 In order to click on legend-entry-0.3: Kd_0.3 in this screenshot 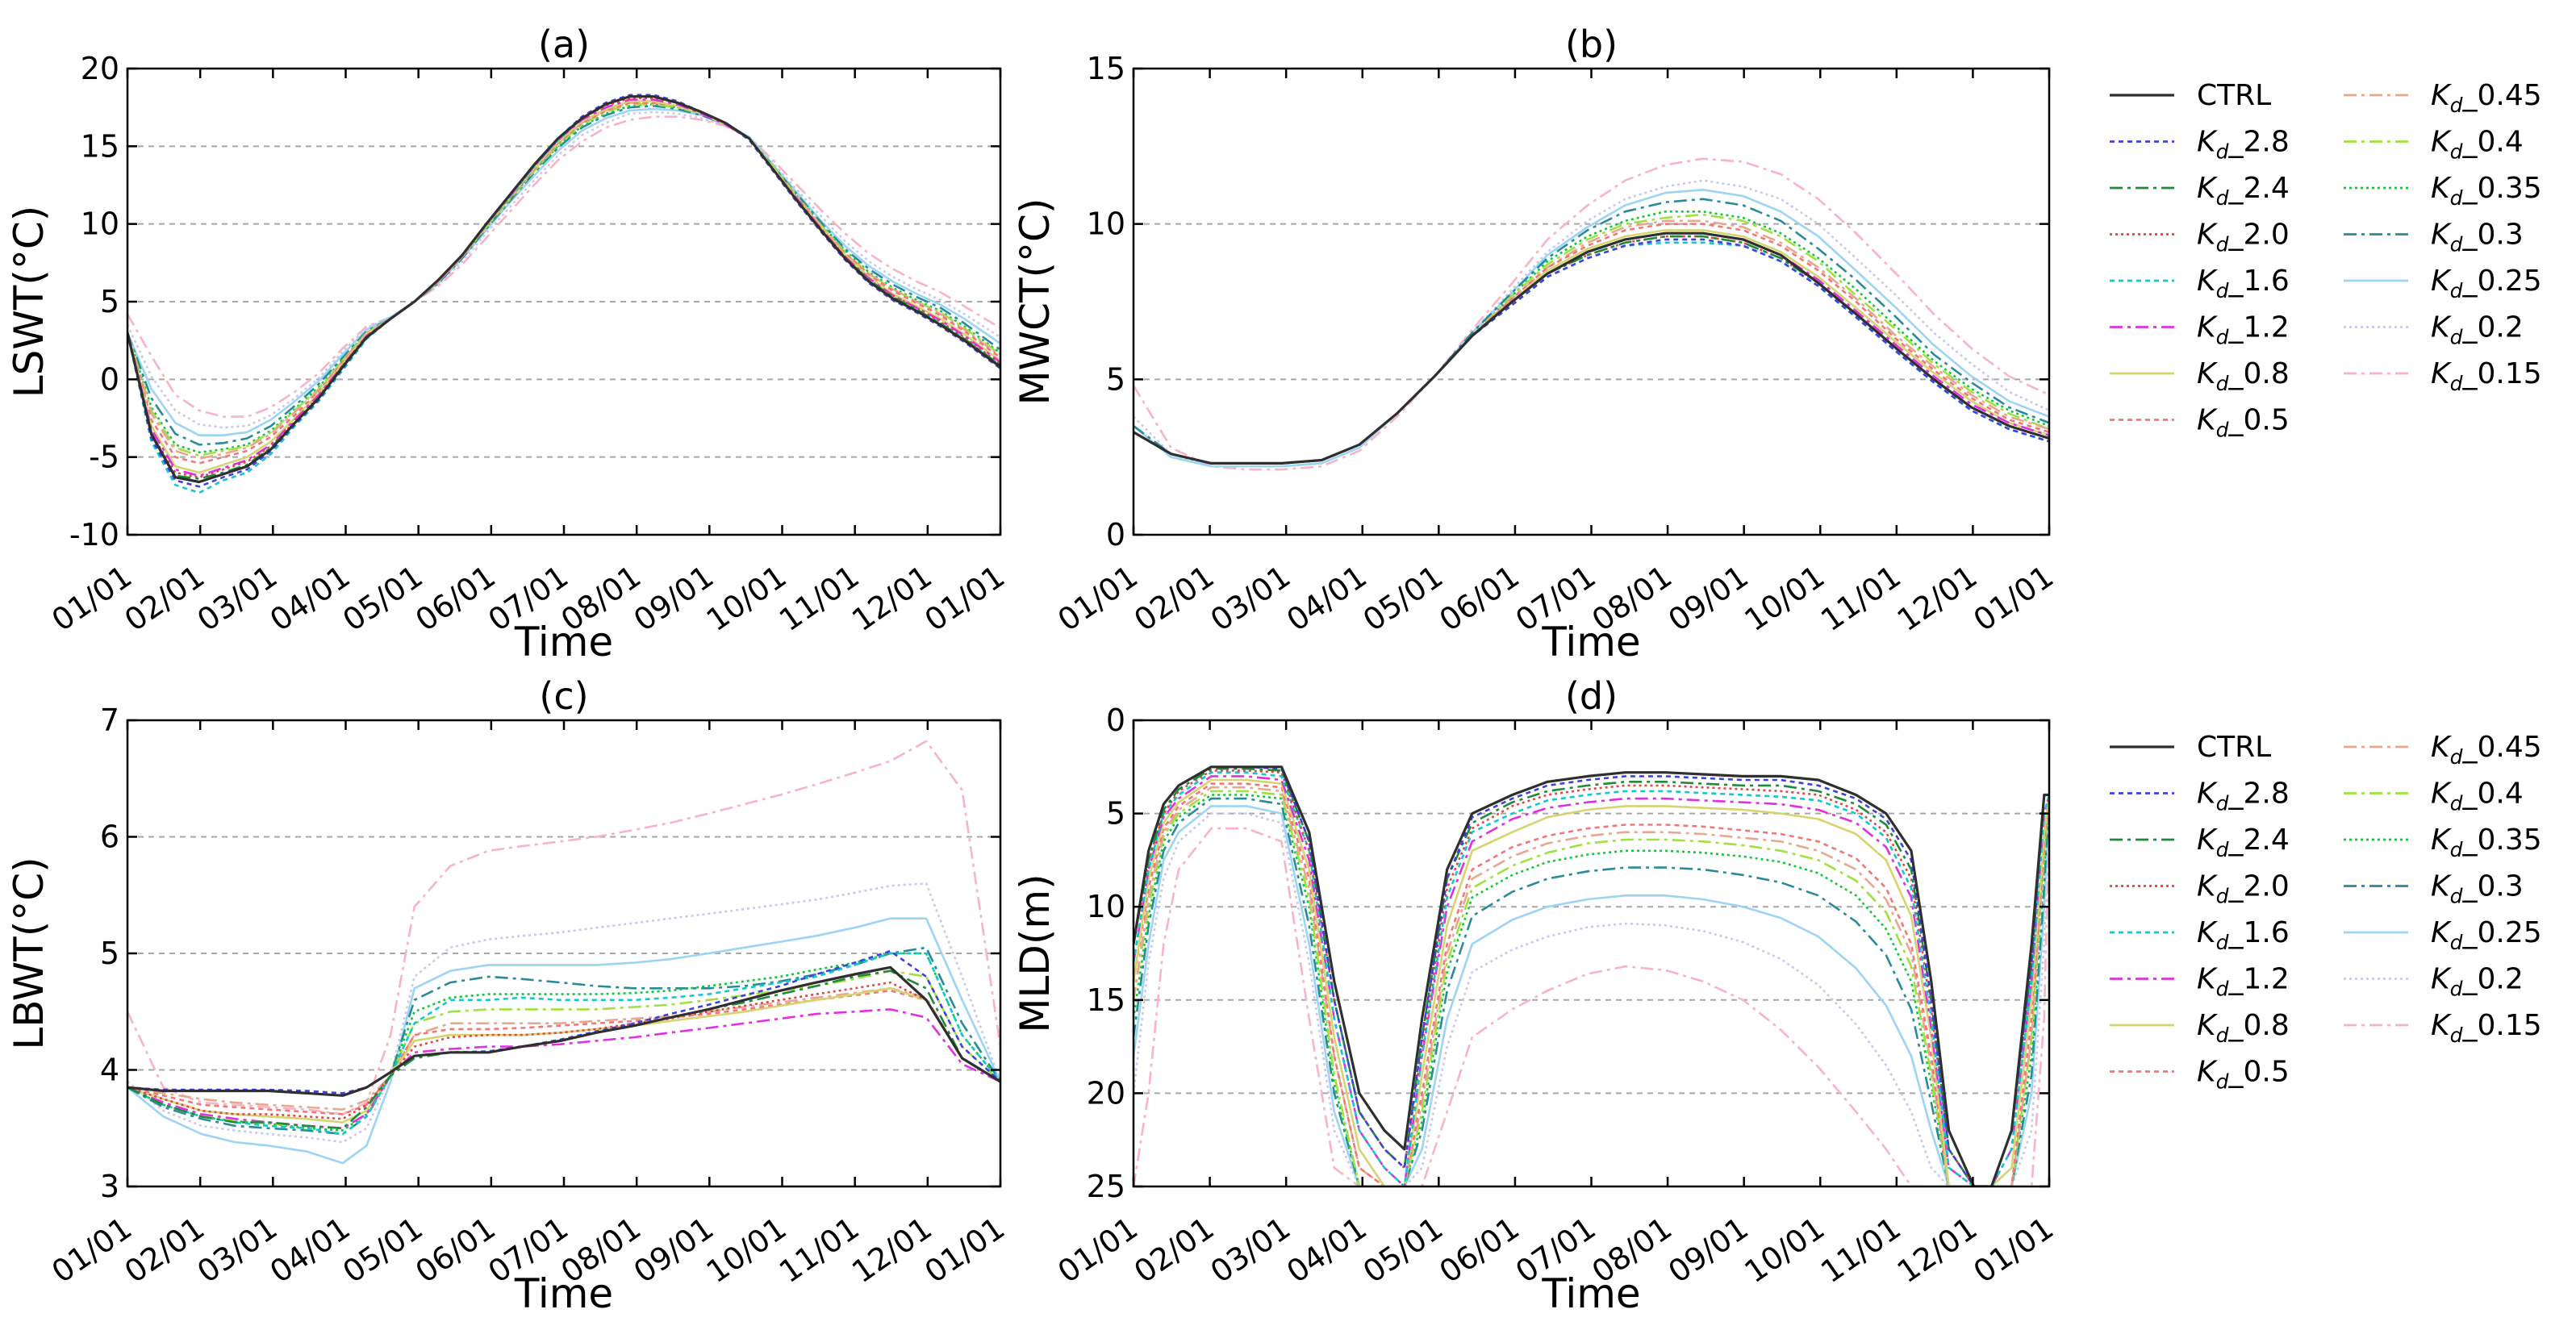, I will do `click(2434, 889)`.